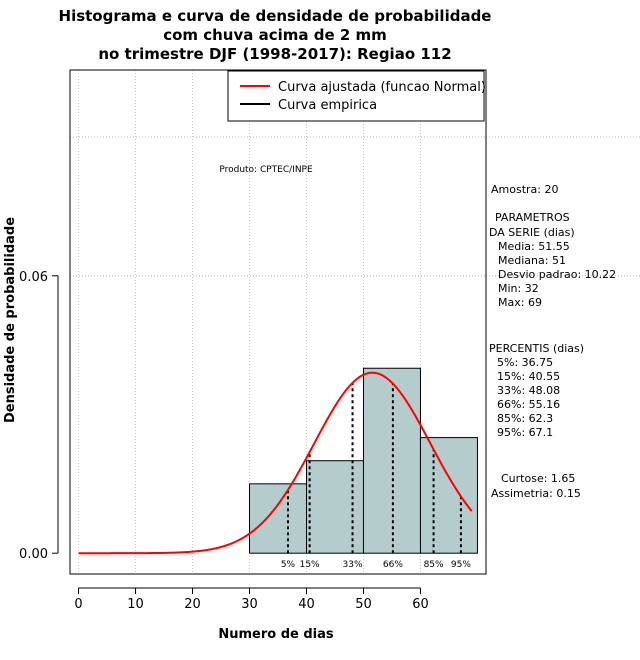 This screenshot has height=660, width=640. I want to click on assimetria: Assimetria: 0.15, so click(536, 493).